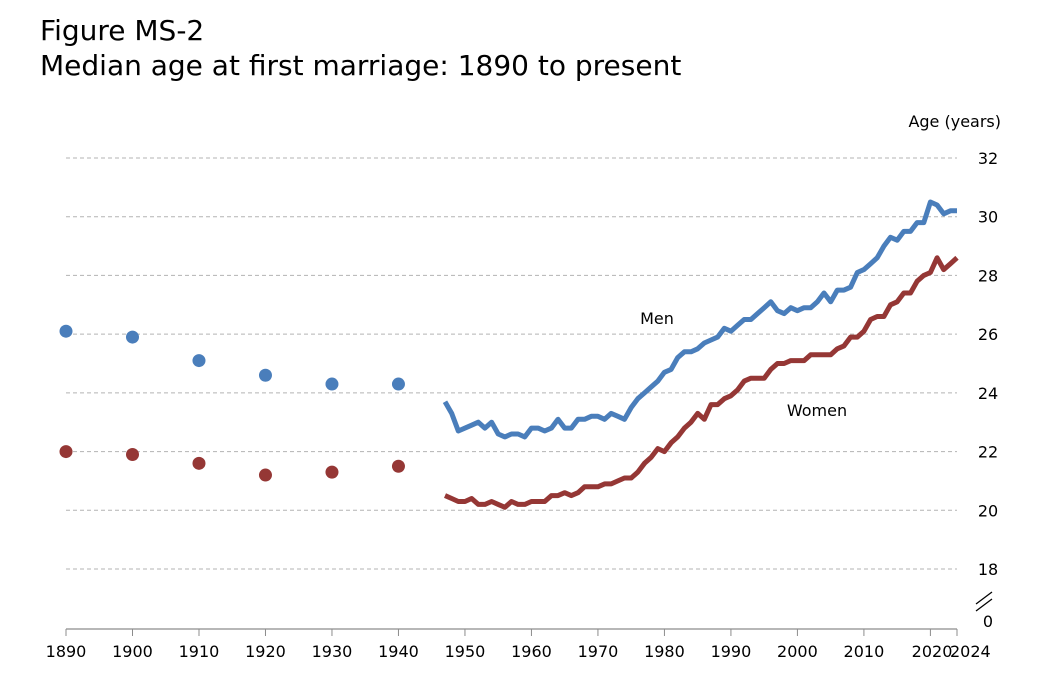  What do you see at coordinates (932, 651) in the screenshot?
I see `x-tick-label: 2020` at bounding box center [932, 651].